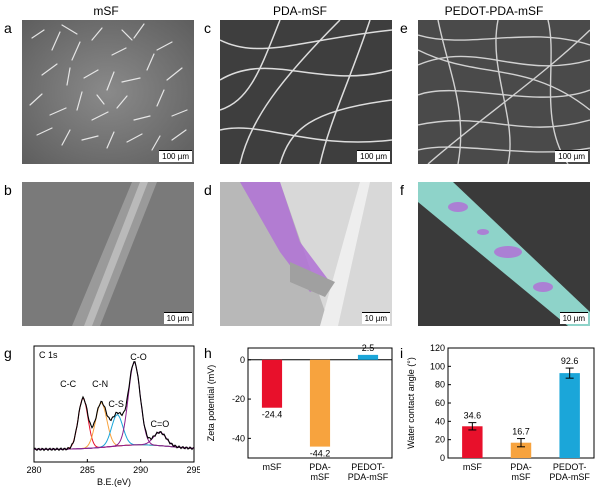  I want to click on bar-value-label: -44.2, so click(320, 454).